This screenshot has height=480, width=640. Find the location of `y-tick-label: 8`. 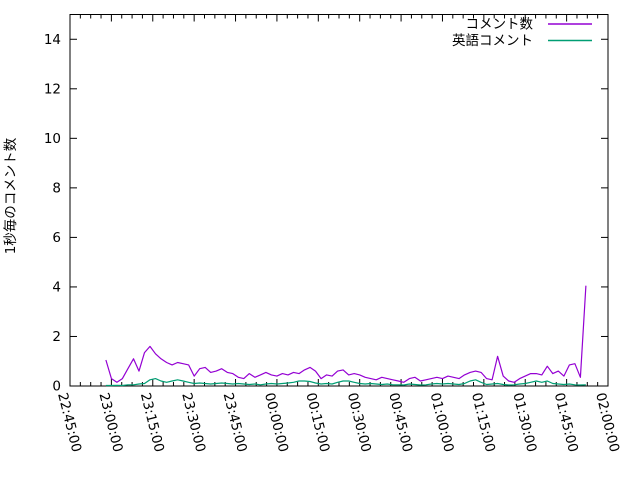

y-tick-label: 8 is located at coordinates (56, 188).